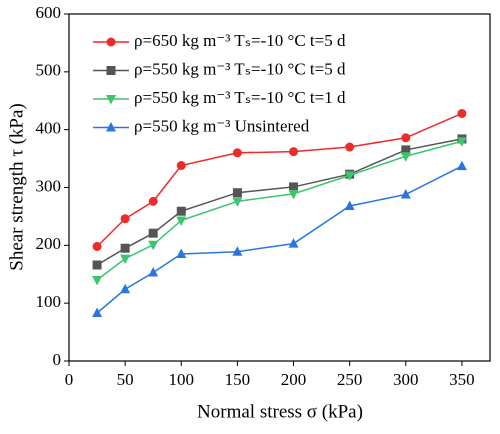 The height and width of the screenshot is (434, 500). What do you see at coordinates (57, 359) in the screenshot?
I see `y-tick-label: 0` at bounding box center [57, 359].